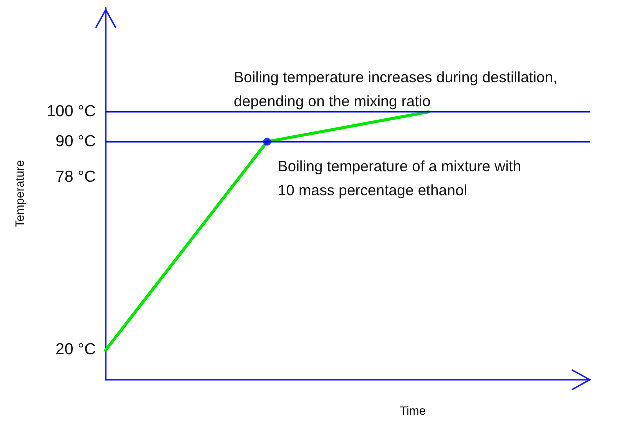  I want to click on y-tick-label: 90 °C, so click(76, 141).